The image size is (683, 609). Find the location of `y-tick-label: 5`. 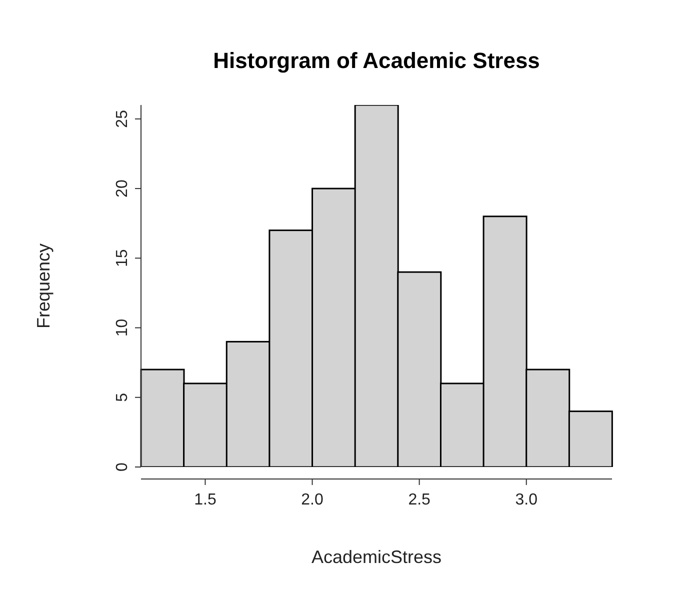

y-tick-label: 5 is located at coordinates (122, 397).